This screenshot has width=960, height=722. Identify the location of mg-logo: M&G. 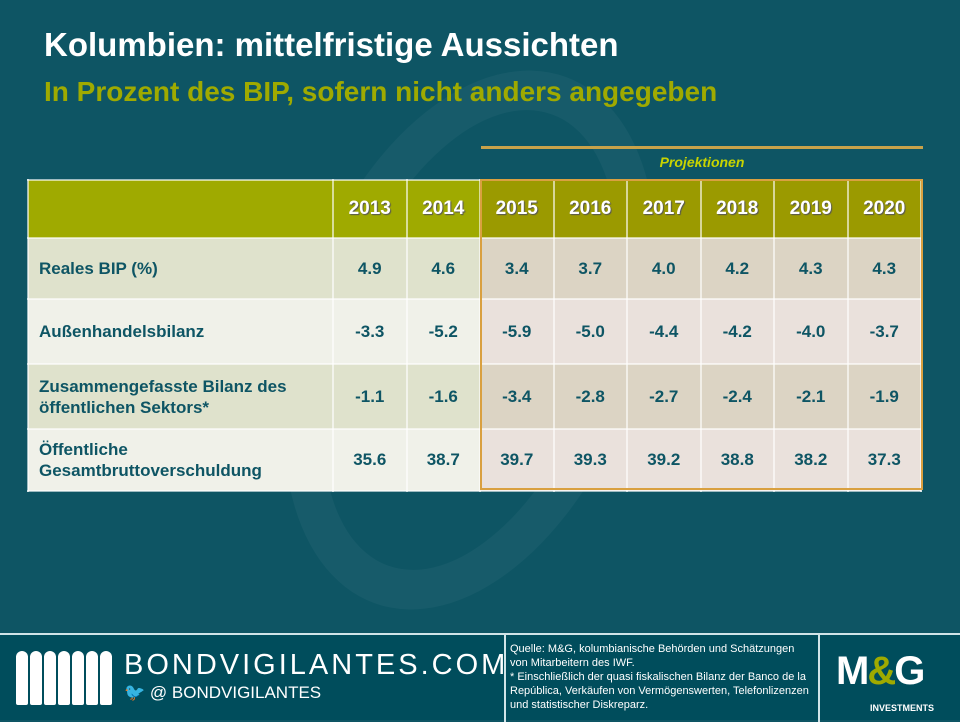
(880, 671).